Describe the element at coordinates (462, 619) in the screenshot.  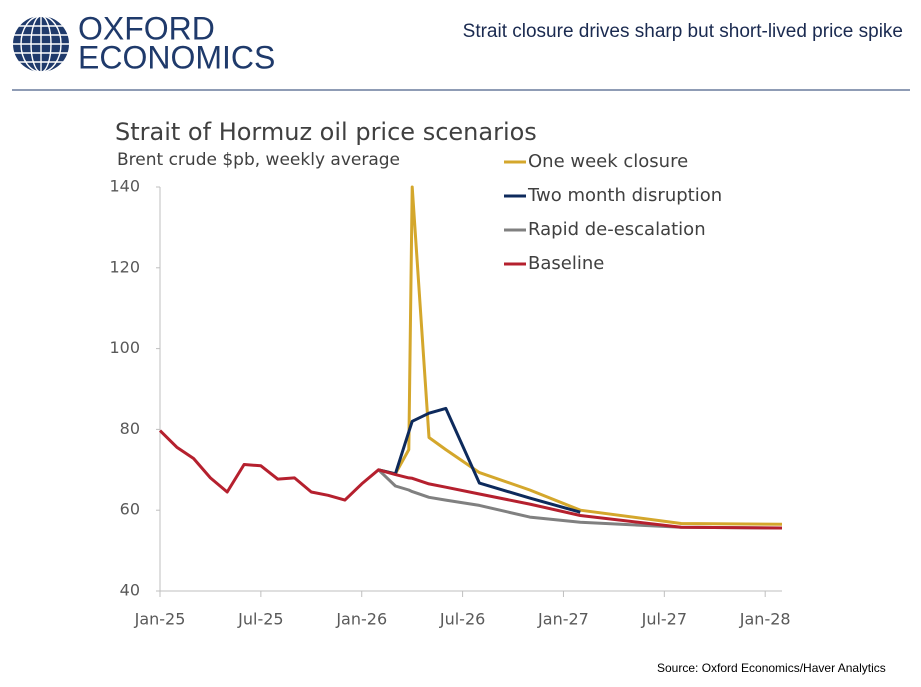
I see `x-tick-label: Jul-26` at that location.